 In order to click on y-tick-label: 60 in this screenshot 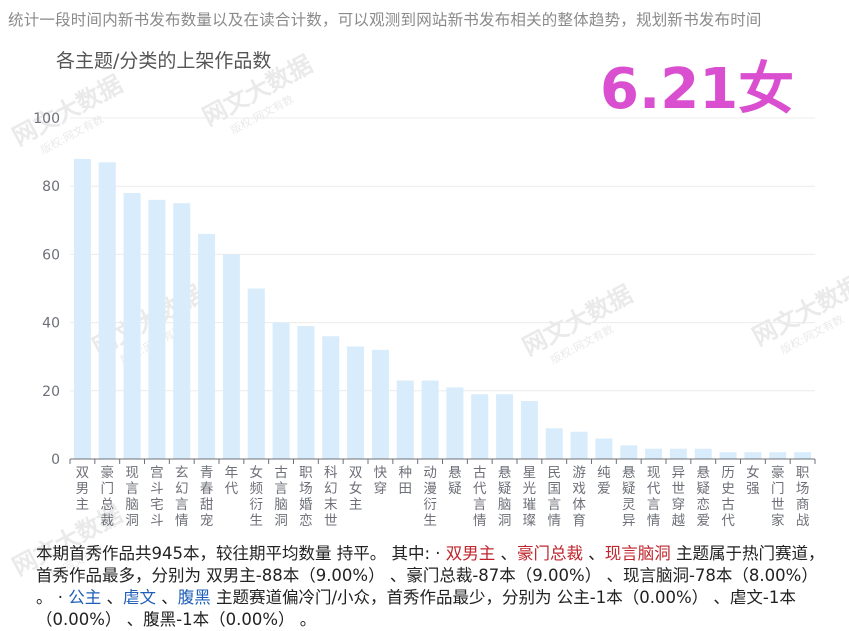, I will do `click(51, 255)`.